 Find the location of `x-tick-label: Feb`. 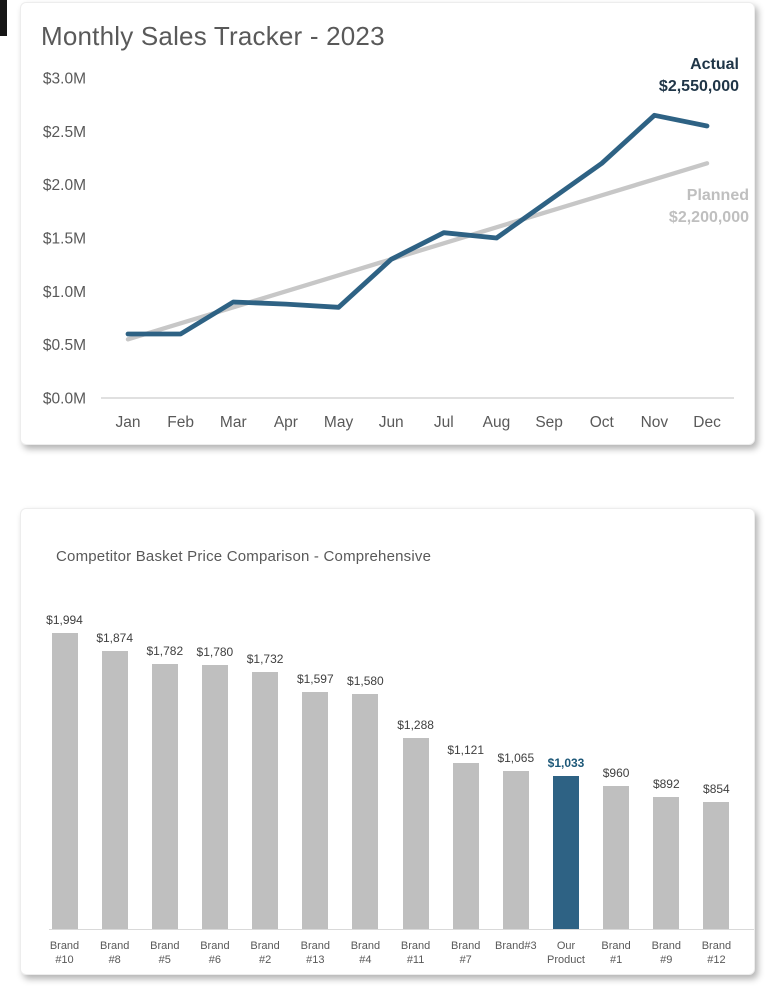

x-tick-label: Feb is located at coordinates (180, 422).